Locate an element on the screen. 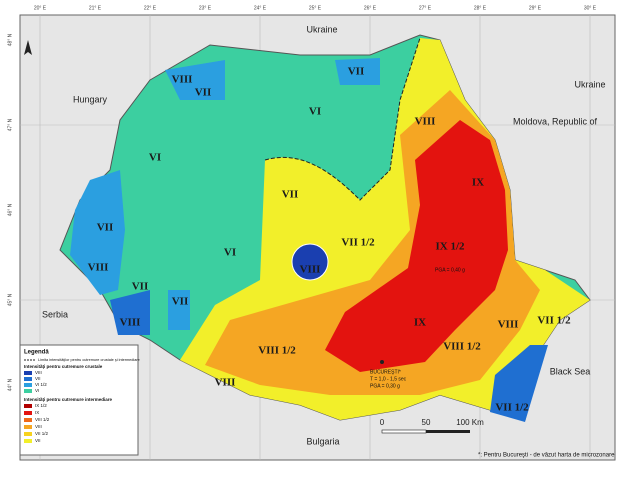 The width and height of the screenshot is (628, 478). legend-text: VI is located at coordinates (37, 390).